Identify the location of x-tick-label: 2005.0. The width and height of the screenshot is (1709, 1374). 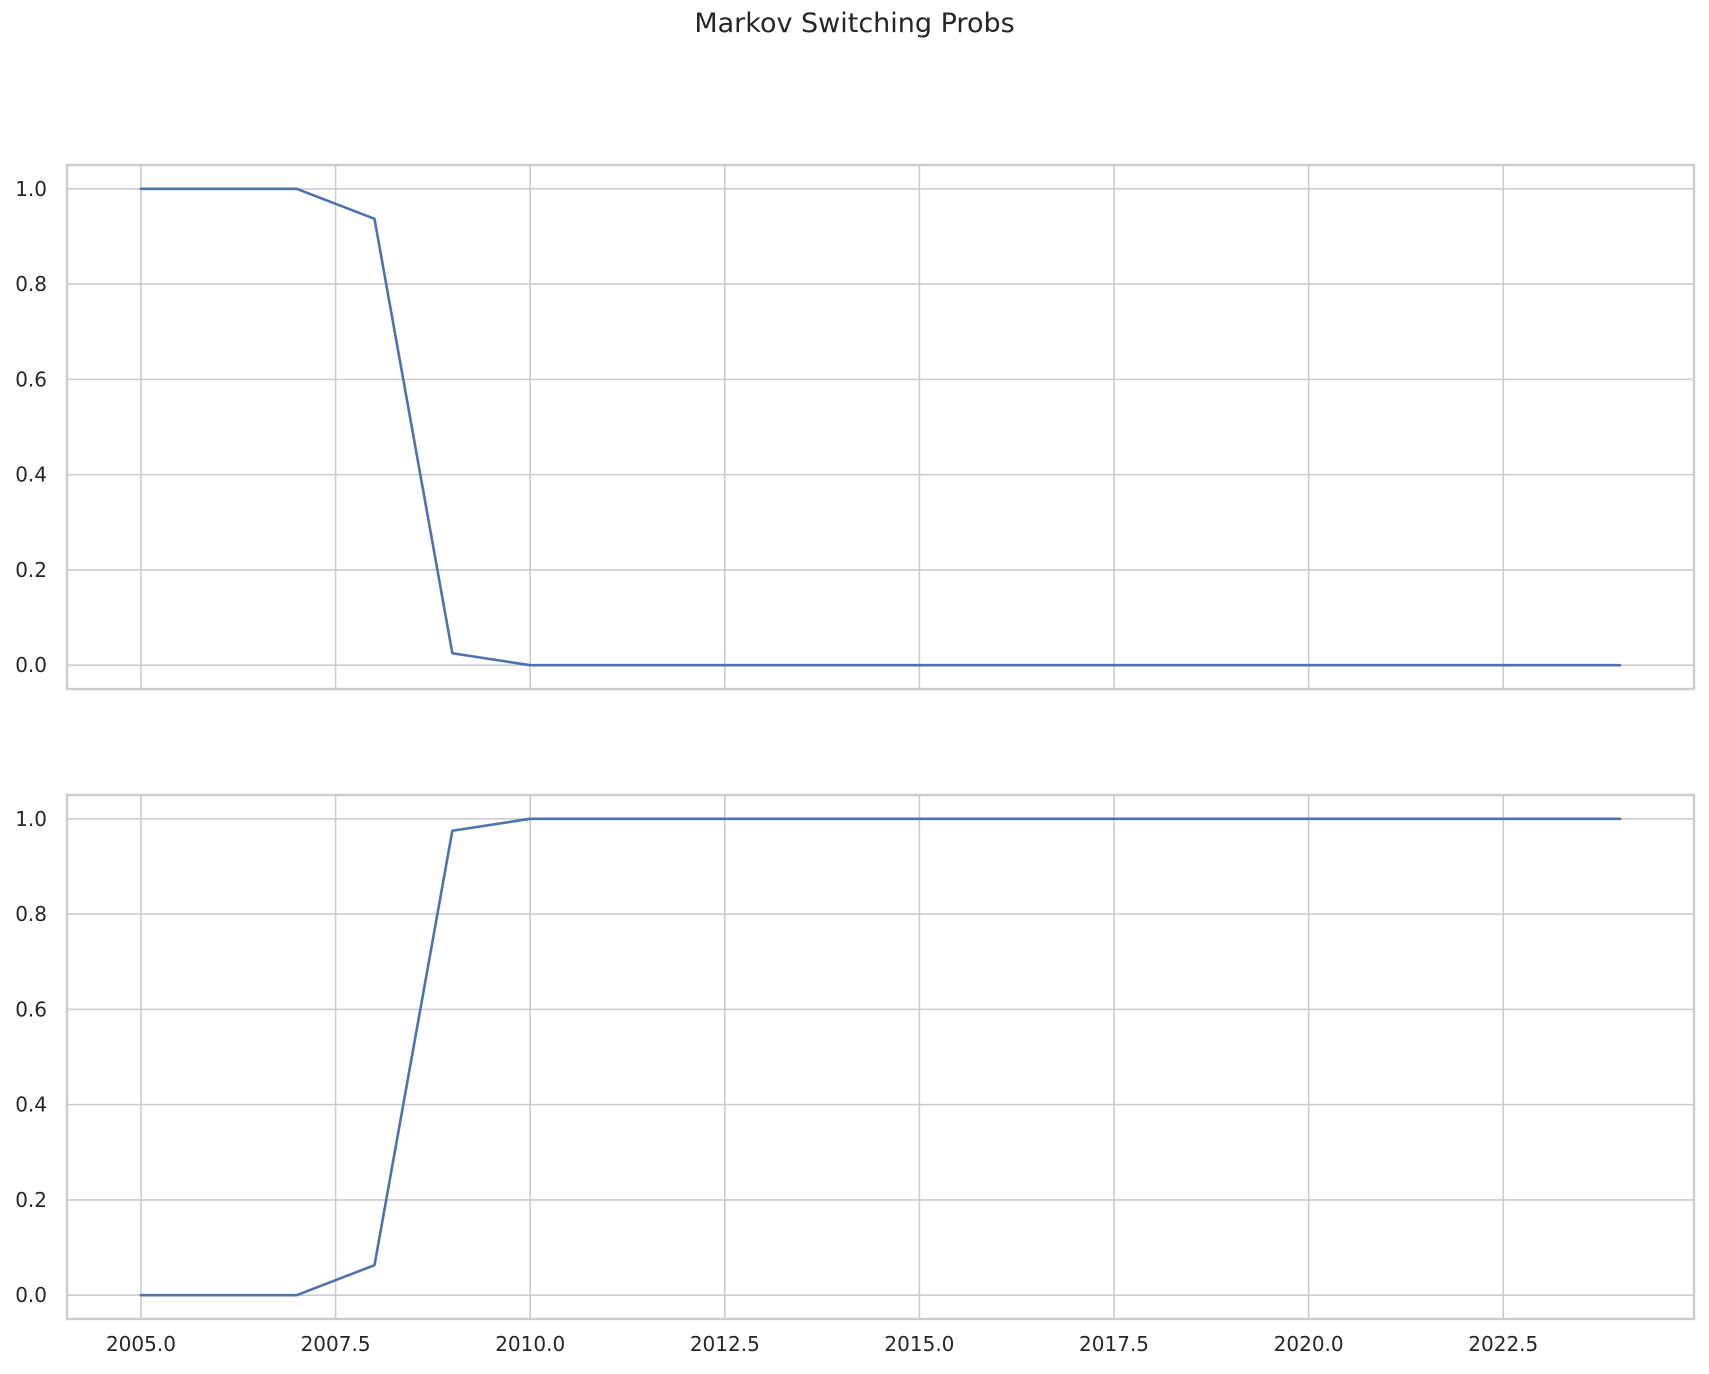
(141, 1344).